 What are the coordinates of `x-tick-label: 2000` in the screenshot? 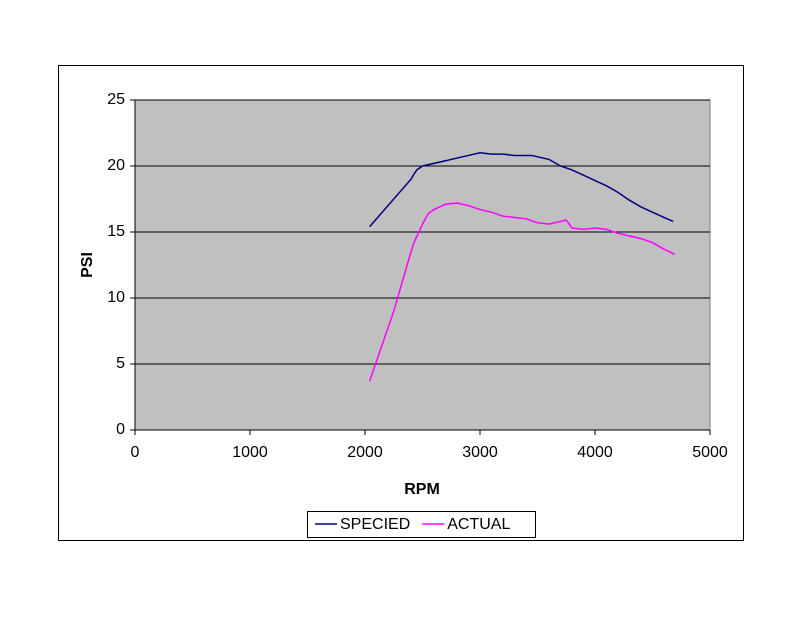 It's located at (365, 452).